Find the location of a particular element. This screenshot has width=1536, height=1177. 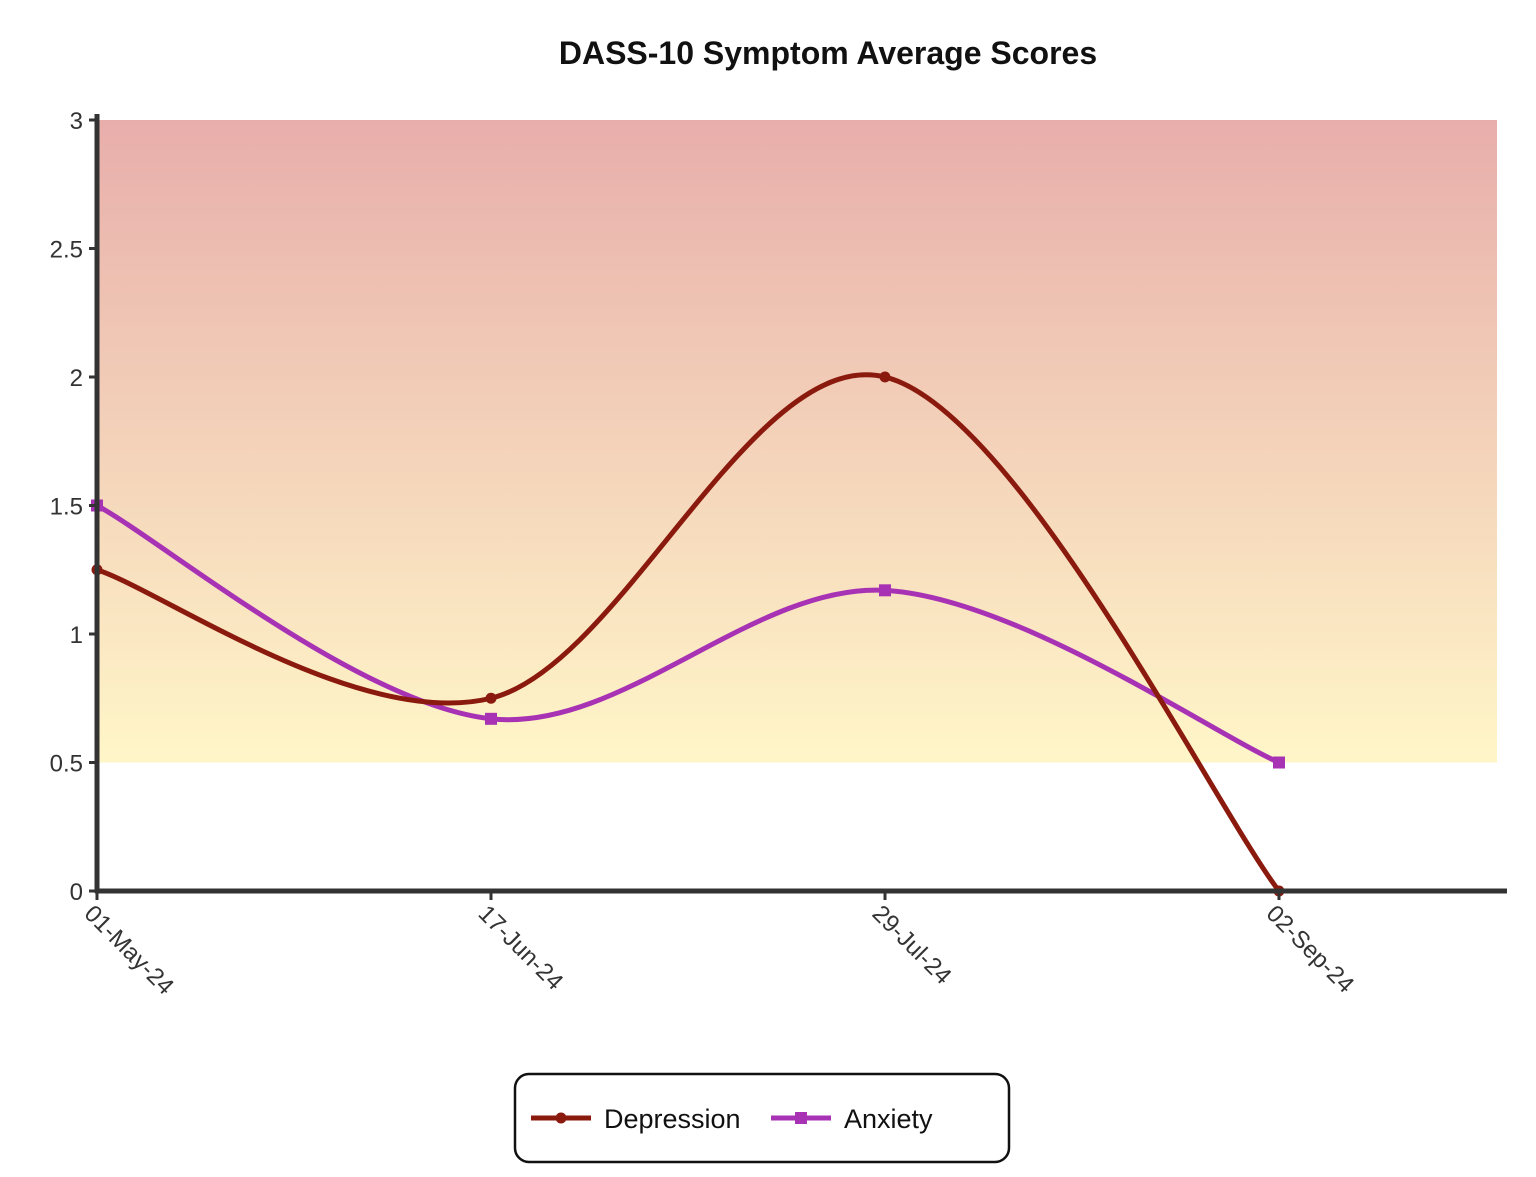

y-ticks: 0 0.5 1 1.5 2 2.5 3 is located at coordinates (73, 507).